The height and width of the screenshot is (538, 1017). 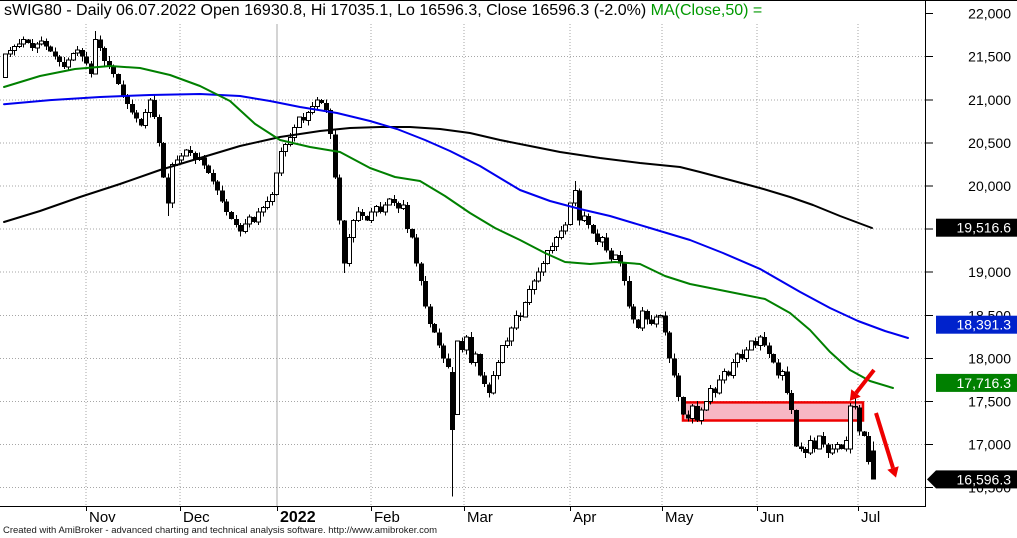 I want to click on x-axis-label: Jul, so click(x=870, y=517).